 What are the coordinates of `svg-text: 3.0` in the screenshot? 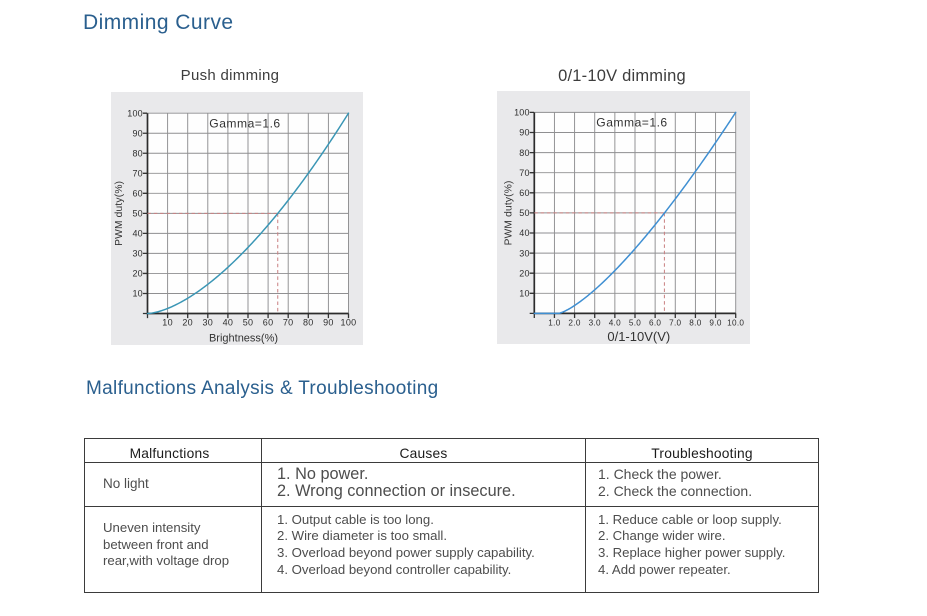 It's located at (595, 323).